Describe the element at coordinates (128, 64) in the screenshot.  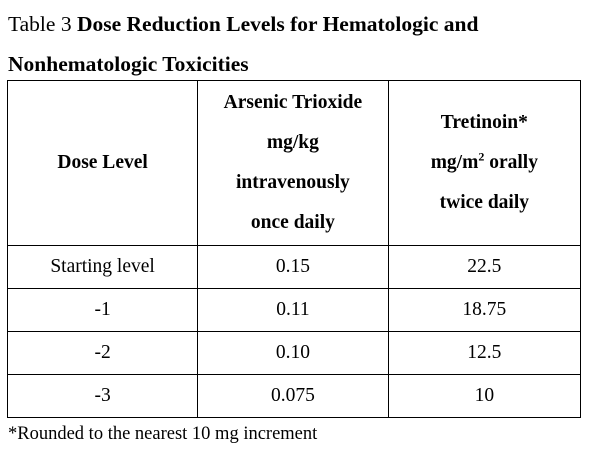
I see `table-title-line2: Nonhematologic Toxicities` at that location.